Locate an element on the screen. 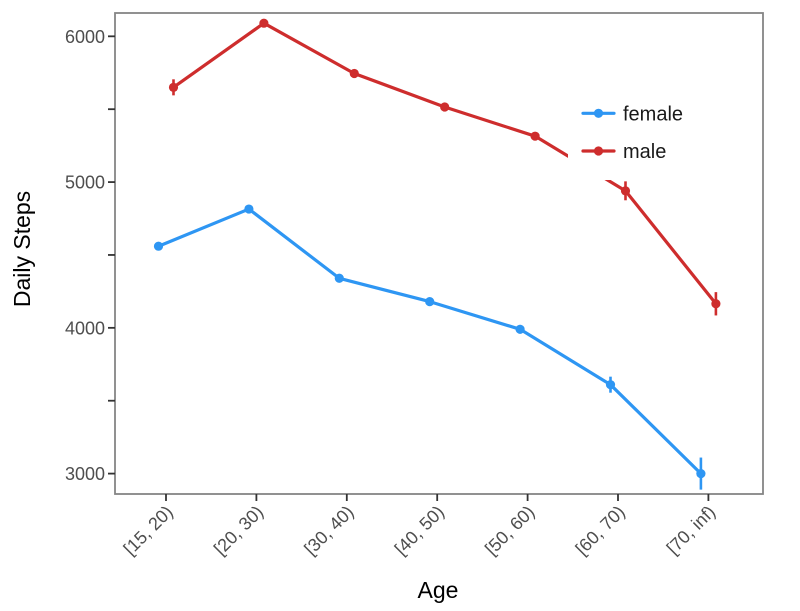  x-axis-title: Age is located at coordinates (438, 590).